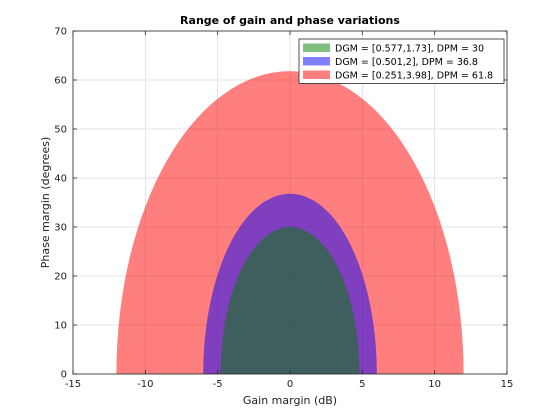 This screenshot has width=560, height=420. I want to click on x-tick-label: -5, so click(218, 384).